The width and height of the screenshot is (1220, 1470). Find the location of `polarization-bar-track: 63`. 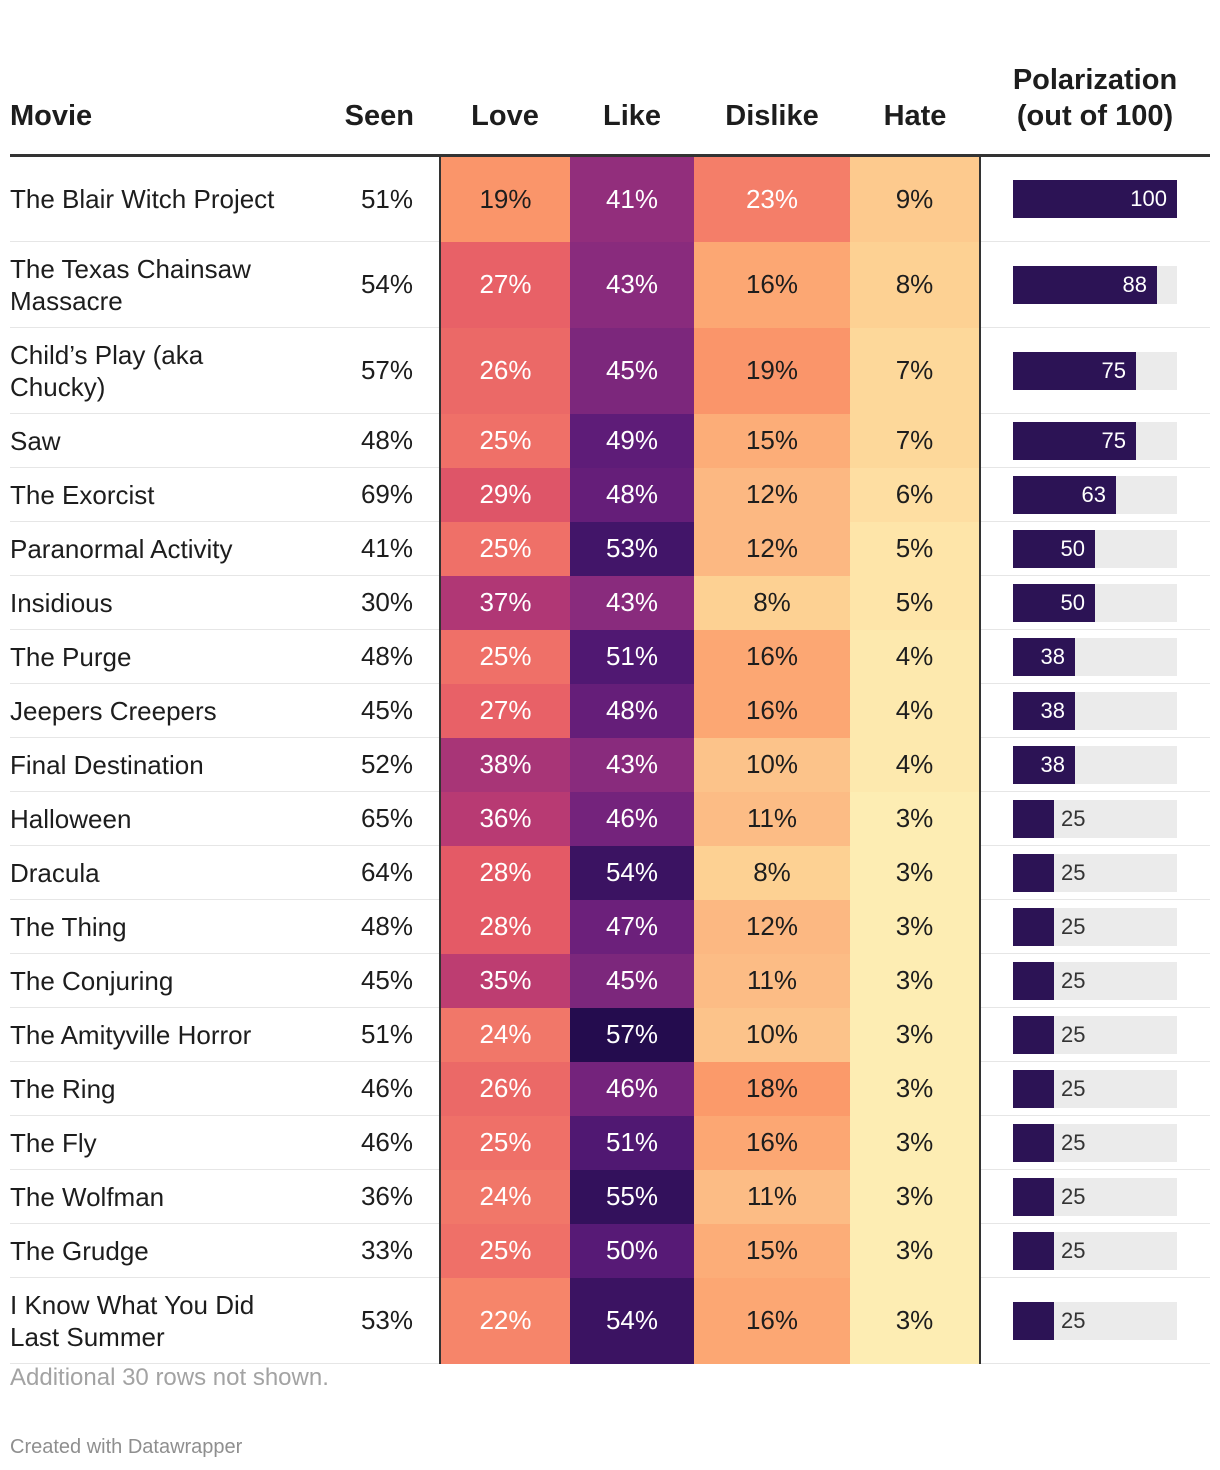

polarization-bar-track: 63 is located at coordinates (1095, 494).